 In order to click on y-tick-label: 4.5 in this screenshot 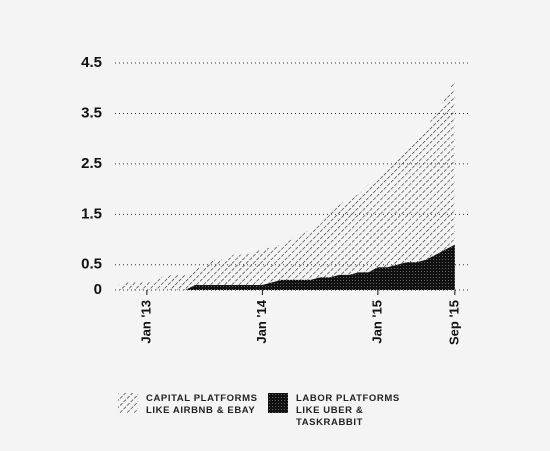, I will do `click(91, 62)`.